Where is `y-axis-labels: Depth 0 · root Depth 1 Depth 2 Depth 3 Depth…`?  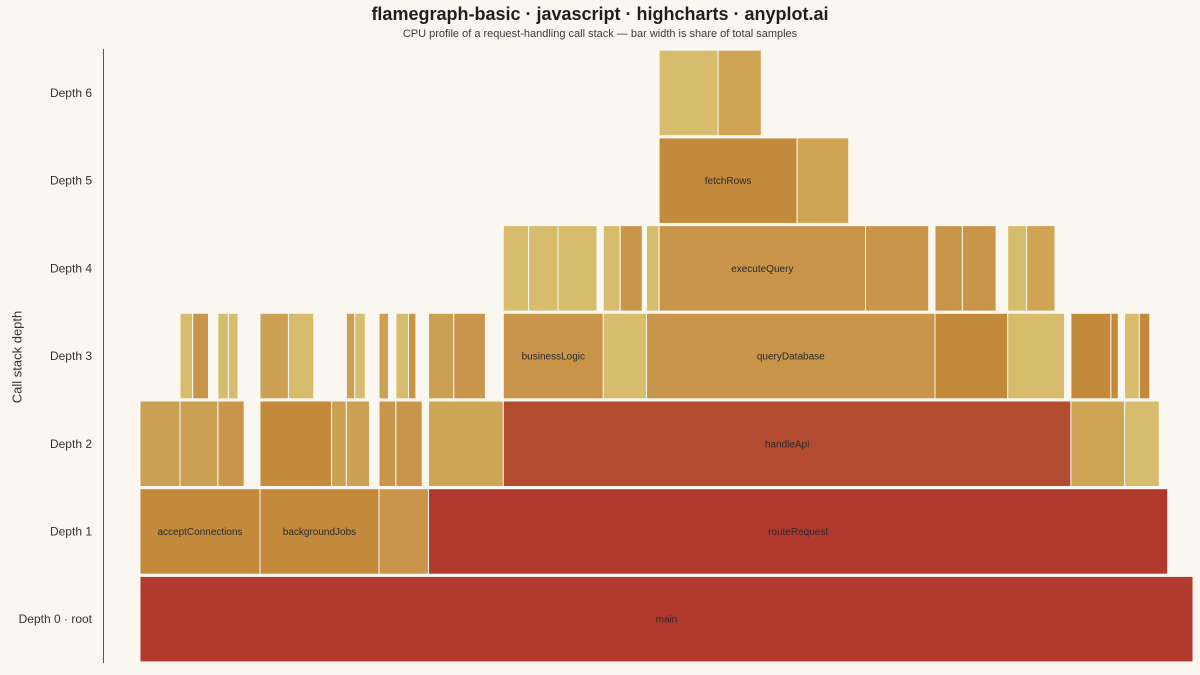
y-axis-labels: Depth 0 · root Depth 1 Depth 2 Depth 3 Depth… is located at coordinates (56, 356).